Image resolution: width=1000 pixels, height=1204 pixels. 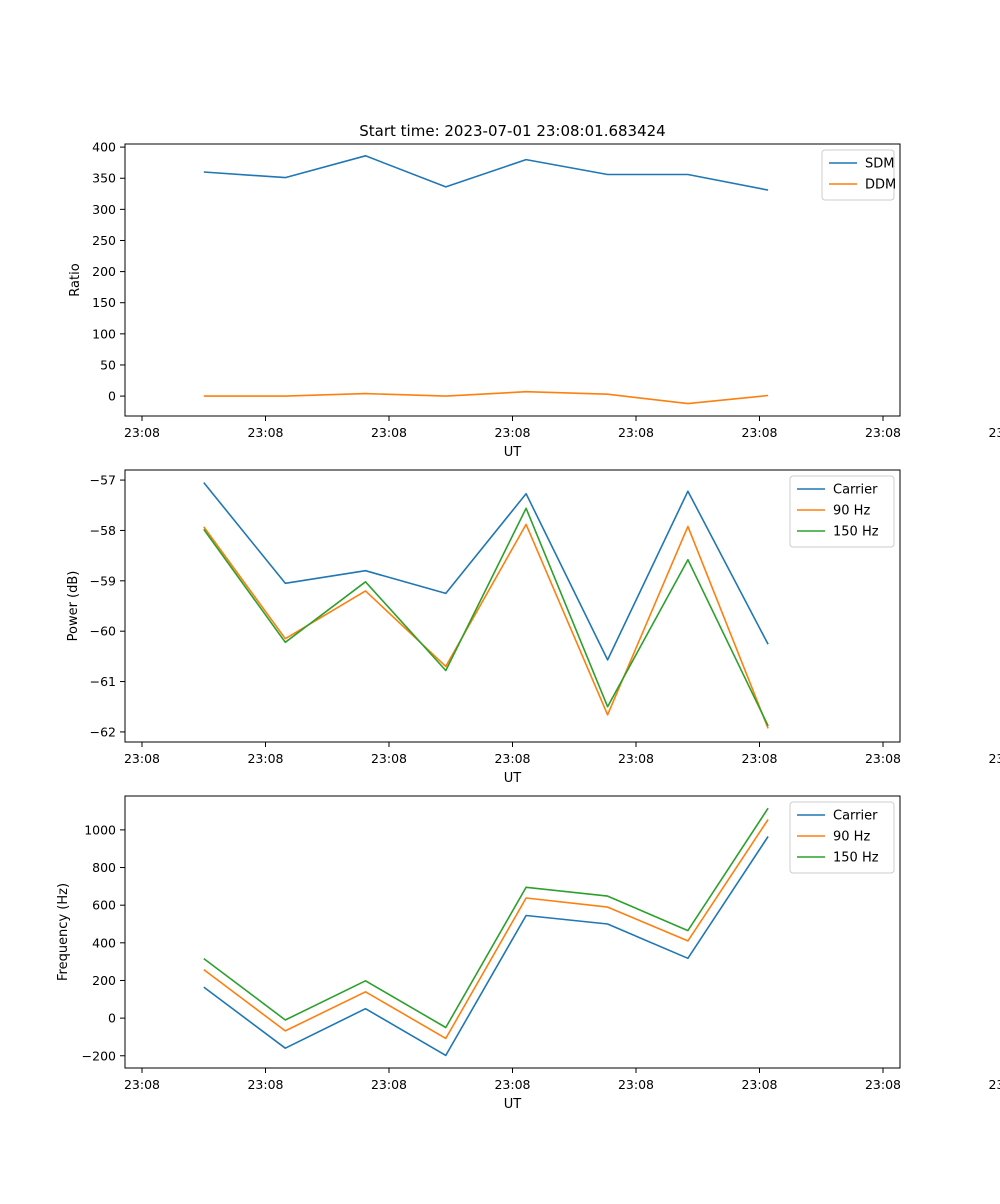 I want to click on y-tick-label: 250, so click(x=104, y=240).